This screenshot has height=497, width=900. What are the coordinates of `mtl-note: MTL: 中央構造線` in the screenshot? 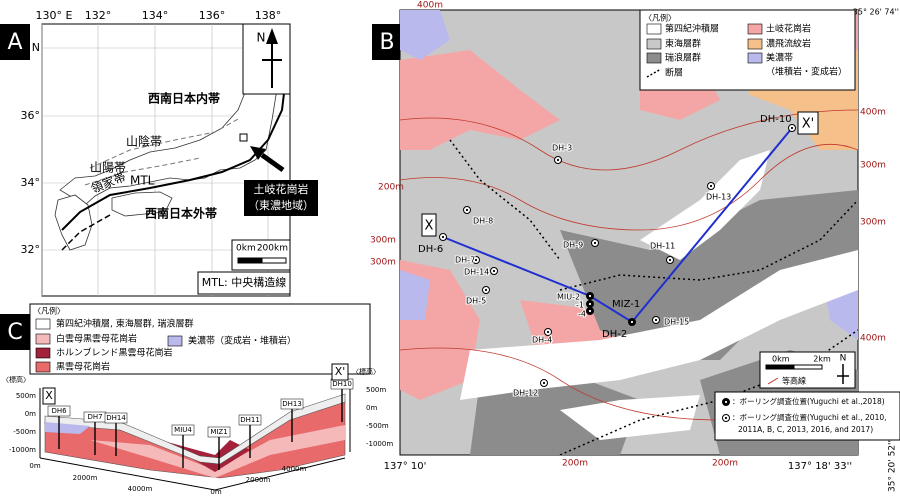 It's located at (244, 282).